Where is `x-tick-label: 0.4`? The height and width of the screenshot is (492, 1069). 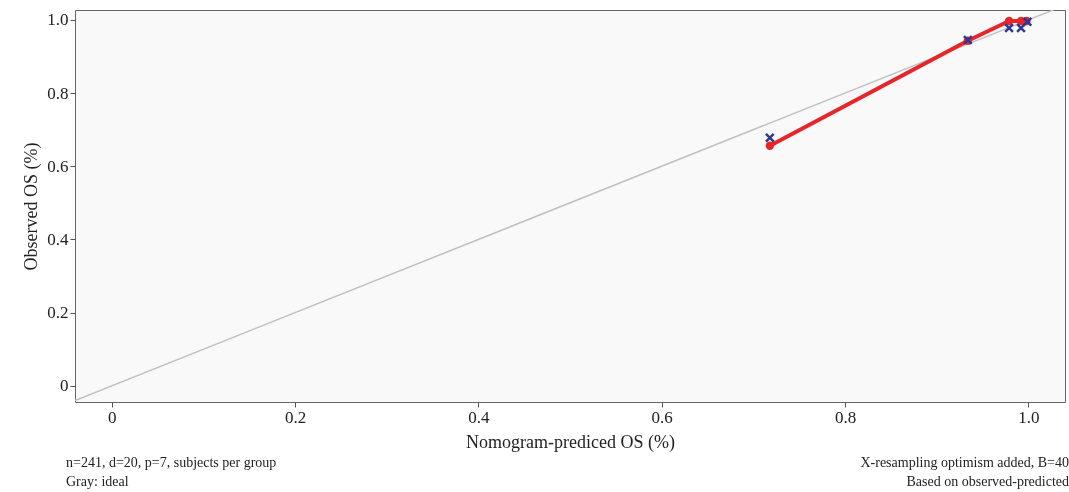
x-tick-label: 0.4 is located at coordinates (479, 417).